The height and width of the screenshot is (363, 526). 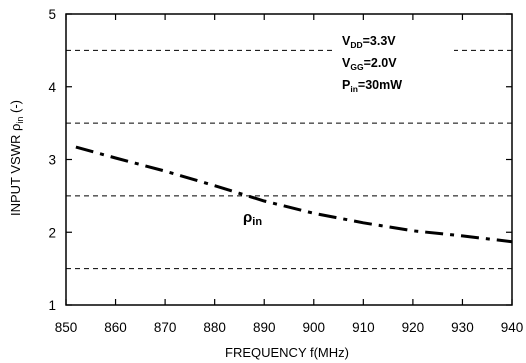 I want to click on annotation-line: VDD=3.3V, so click(x=369, y=42).